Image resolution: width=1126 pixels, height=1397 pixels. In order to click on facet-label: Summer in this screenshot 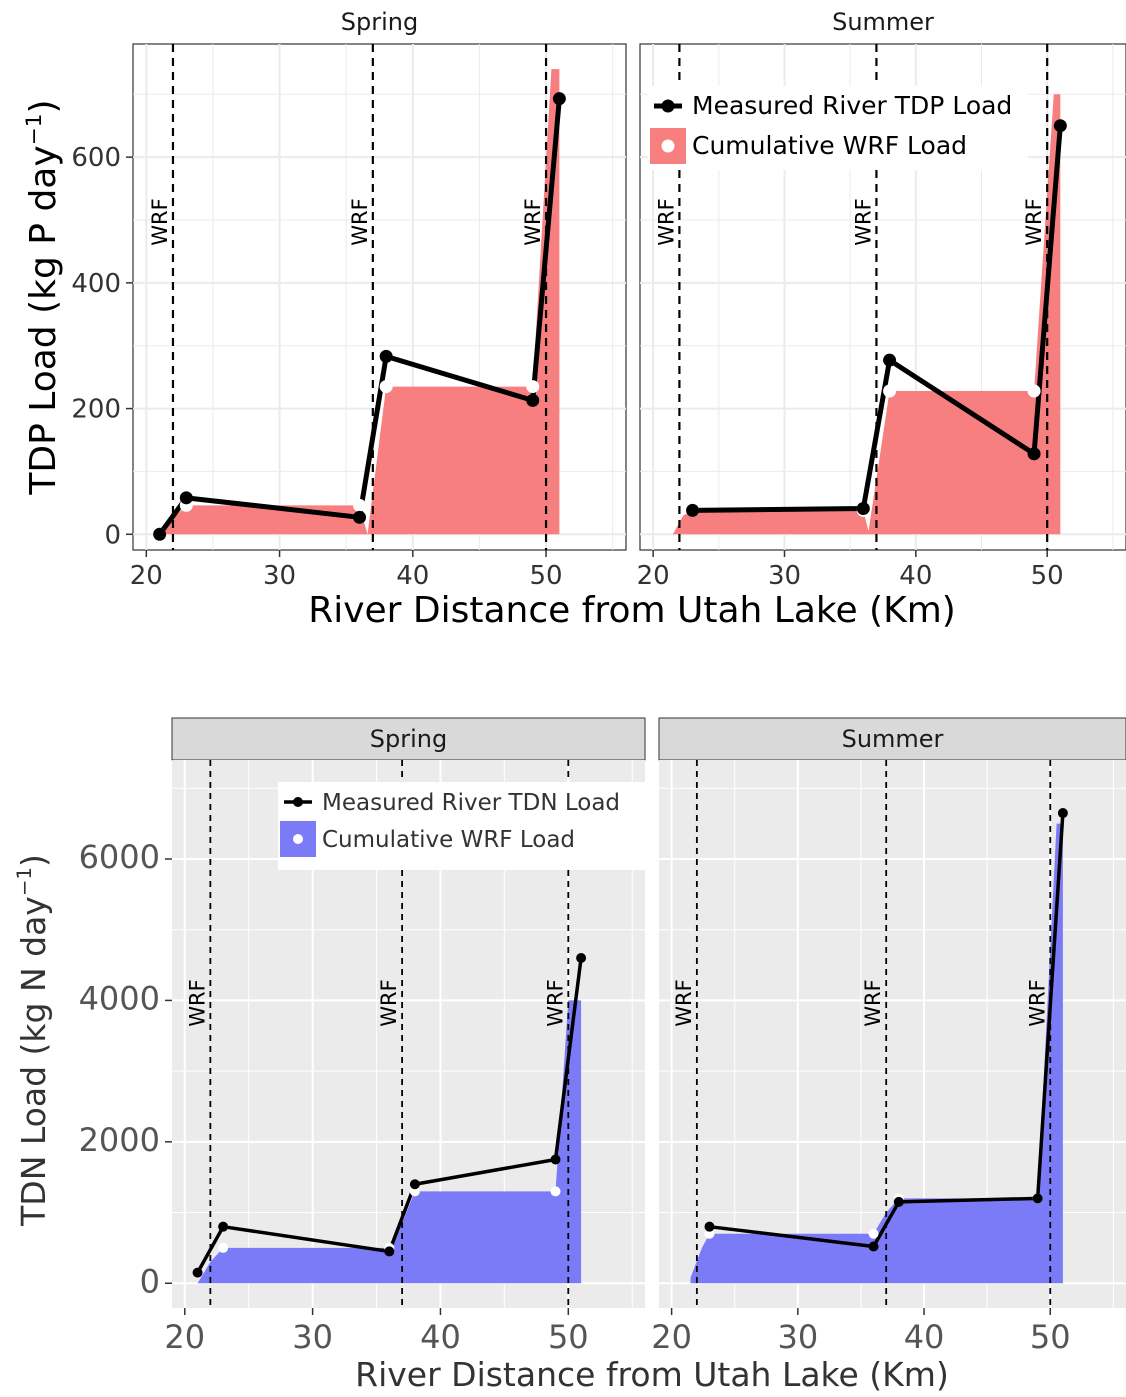, I will do `click(893, 739)`.